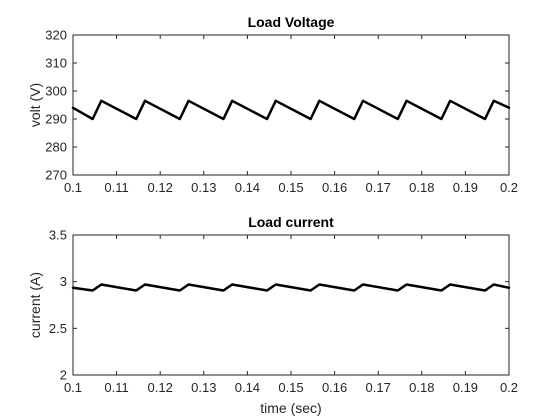  What do you see at coordinates (290, 187) in the screenshot?
I see `voltage-x-tick-label: 0.15` at bounding box center [290, 187].